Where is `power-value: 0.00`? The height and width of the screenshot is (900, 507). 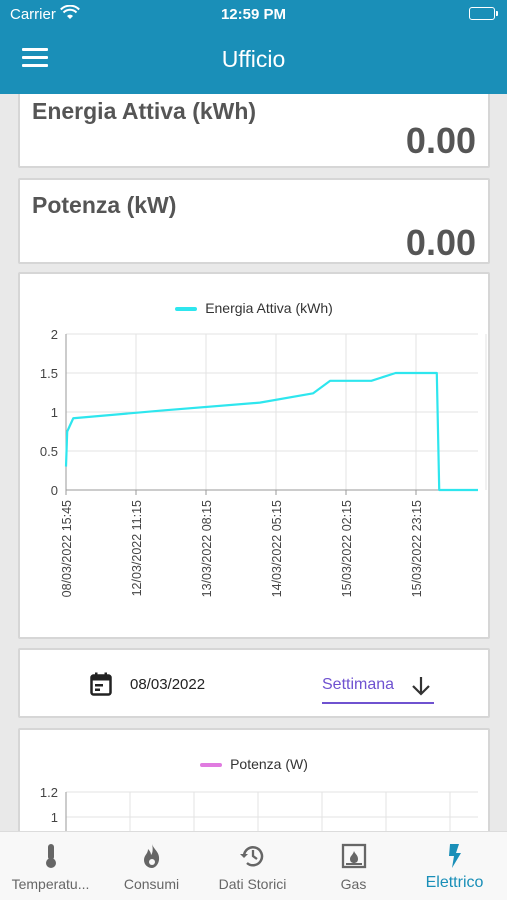 power-value: 0.00 is located at coordinates (440, 242).